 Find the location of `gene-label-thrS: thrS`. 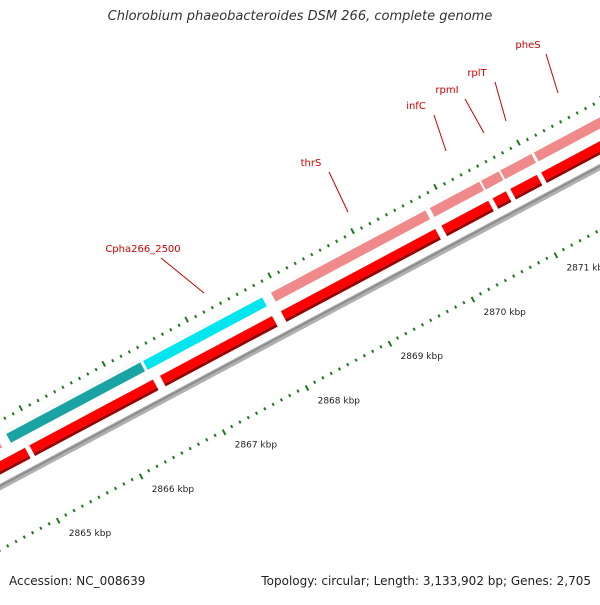

gene-label-thrS: thrS is located at coordinates (311, 163).